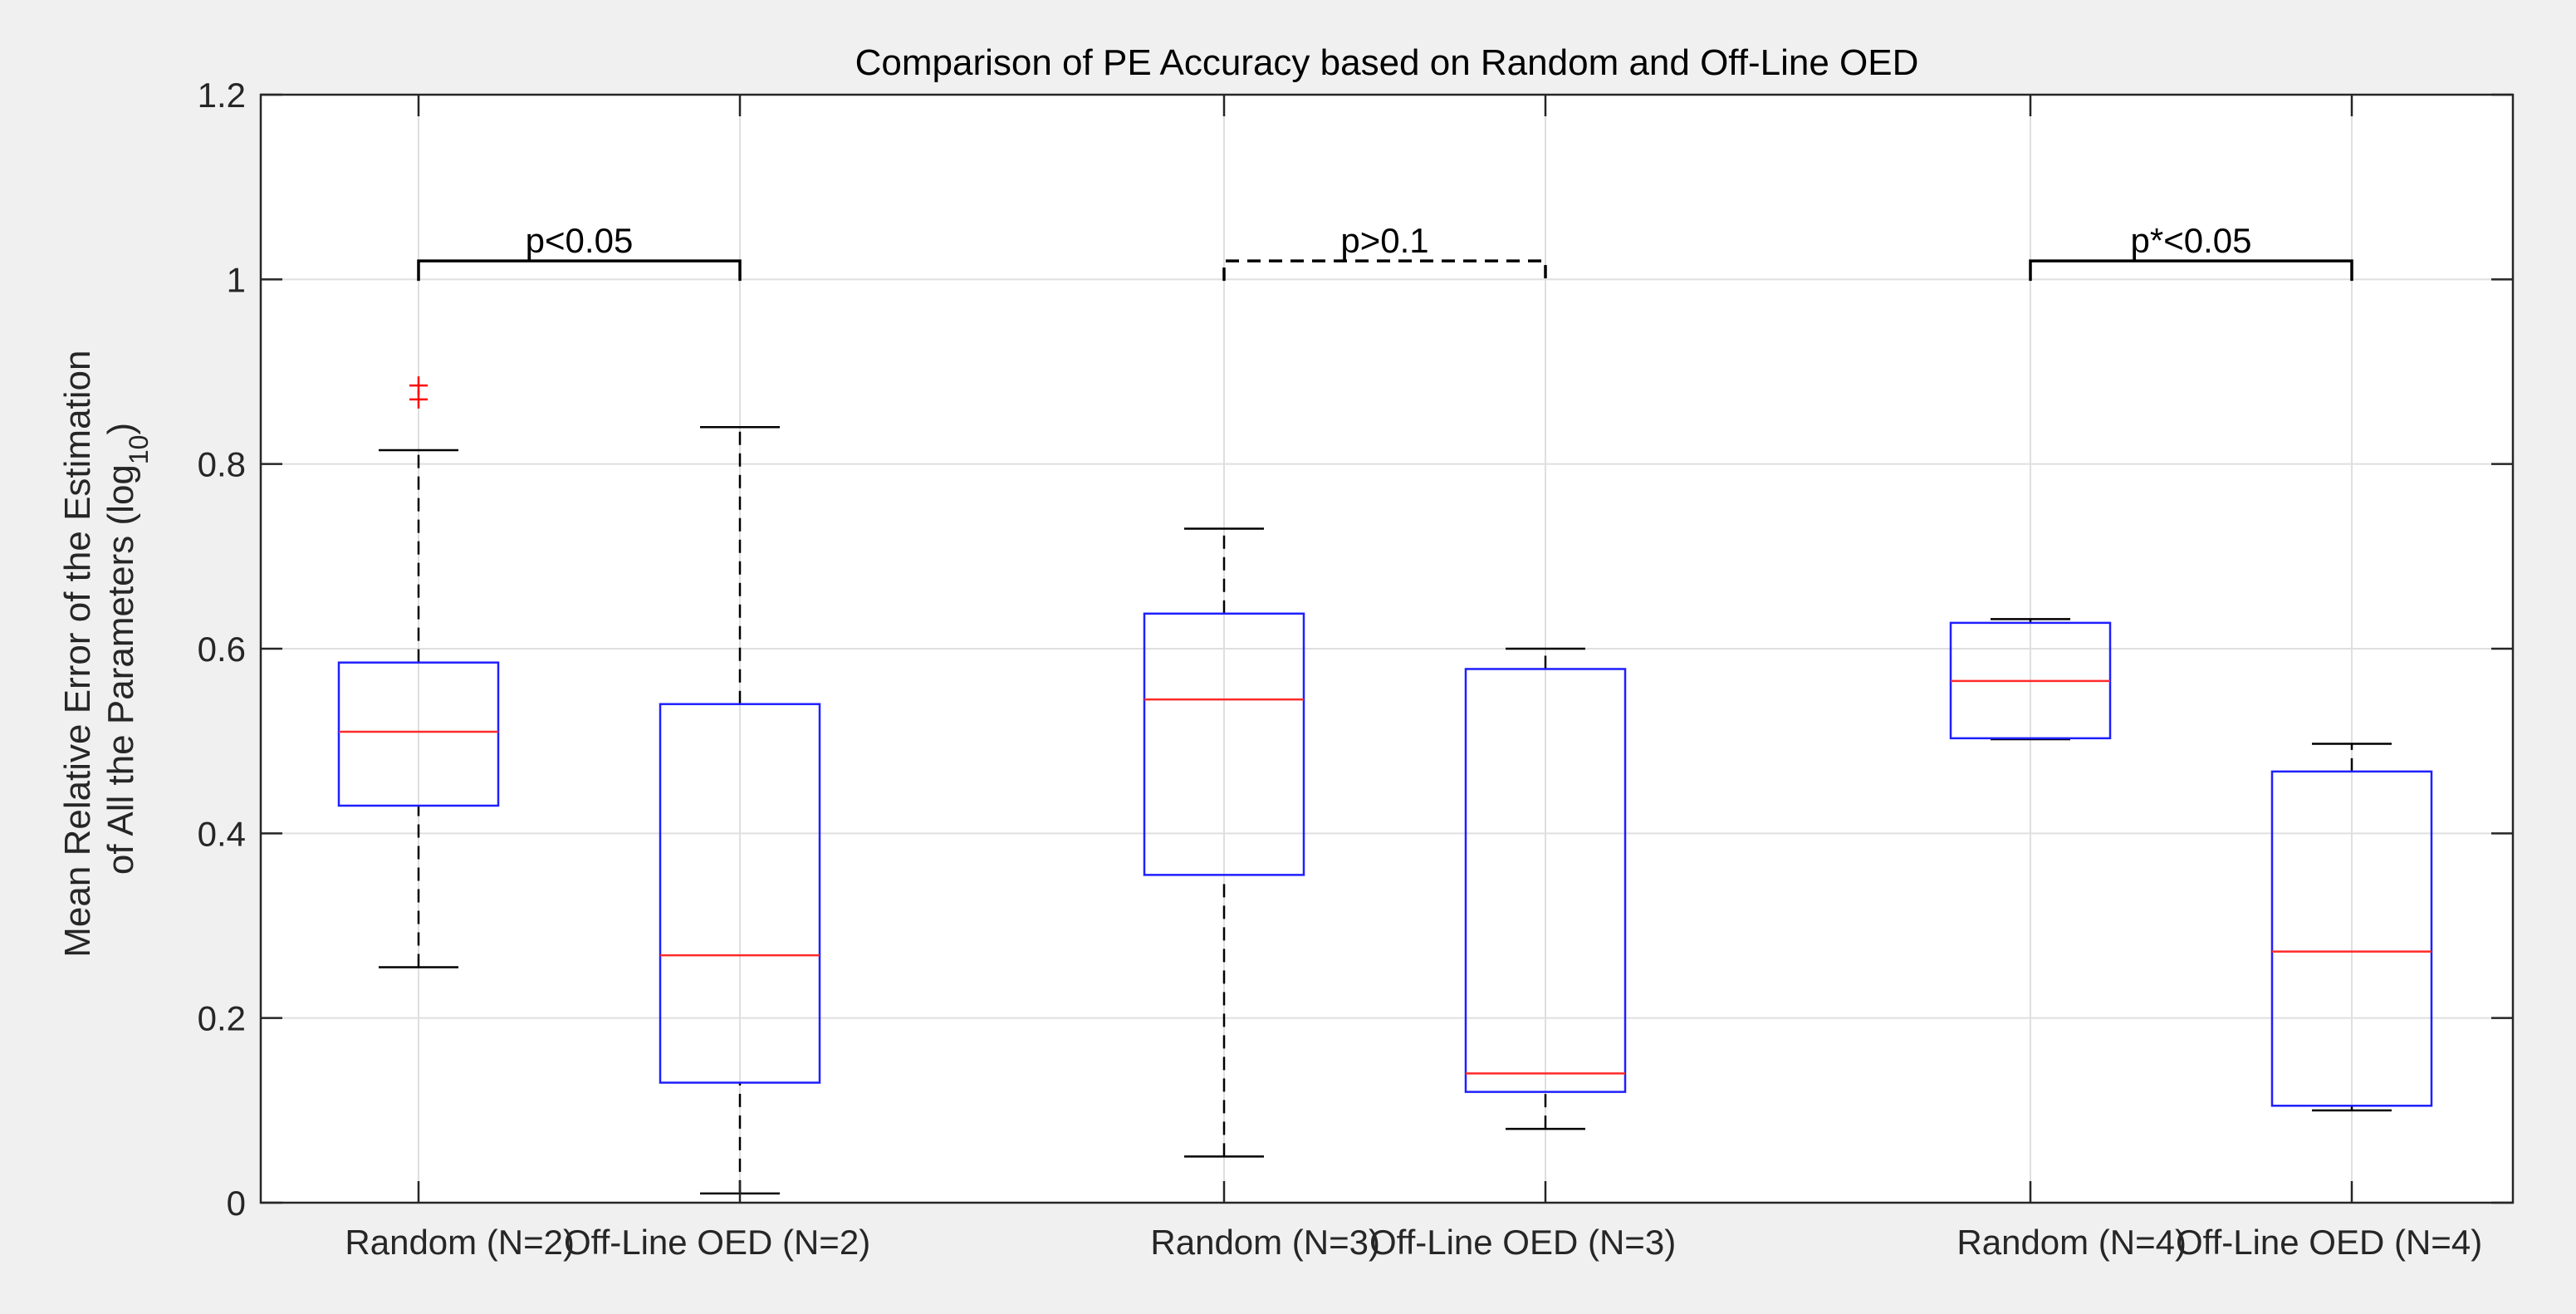 The width and height of the screenshot is (2576, 1314). I want to click on significance-bracket: p*<0.05, so click(2191, 252).